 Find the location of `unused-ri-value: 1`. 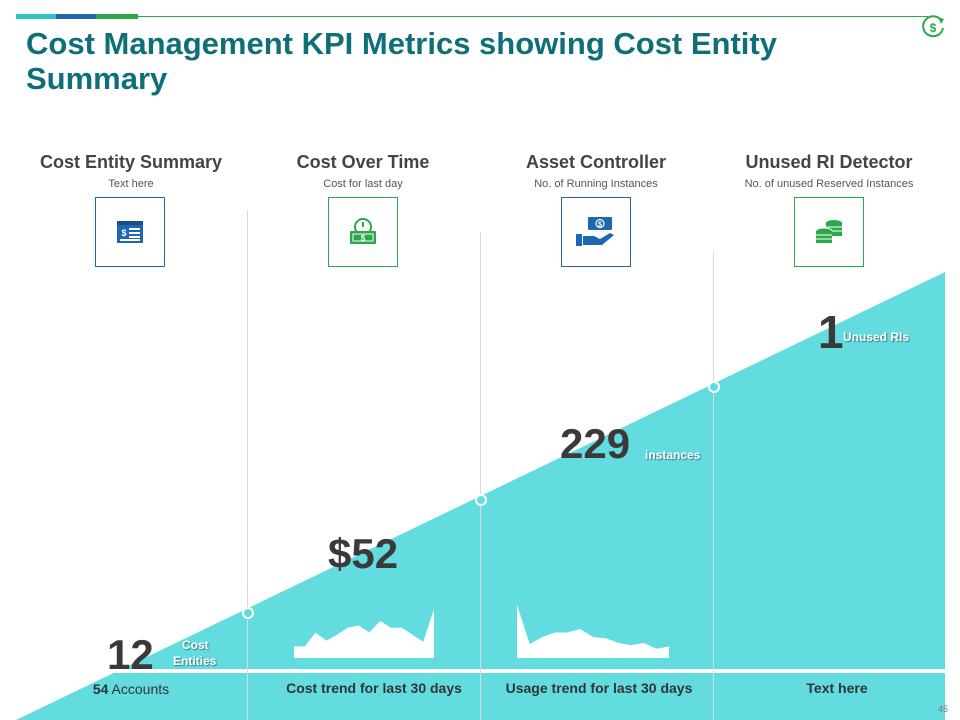

unused-ri-value: 1 is located at coordinates (831, 332).